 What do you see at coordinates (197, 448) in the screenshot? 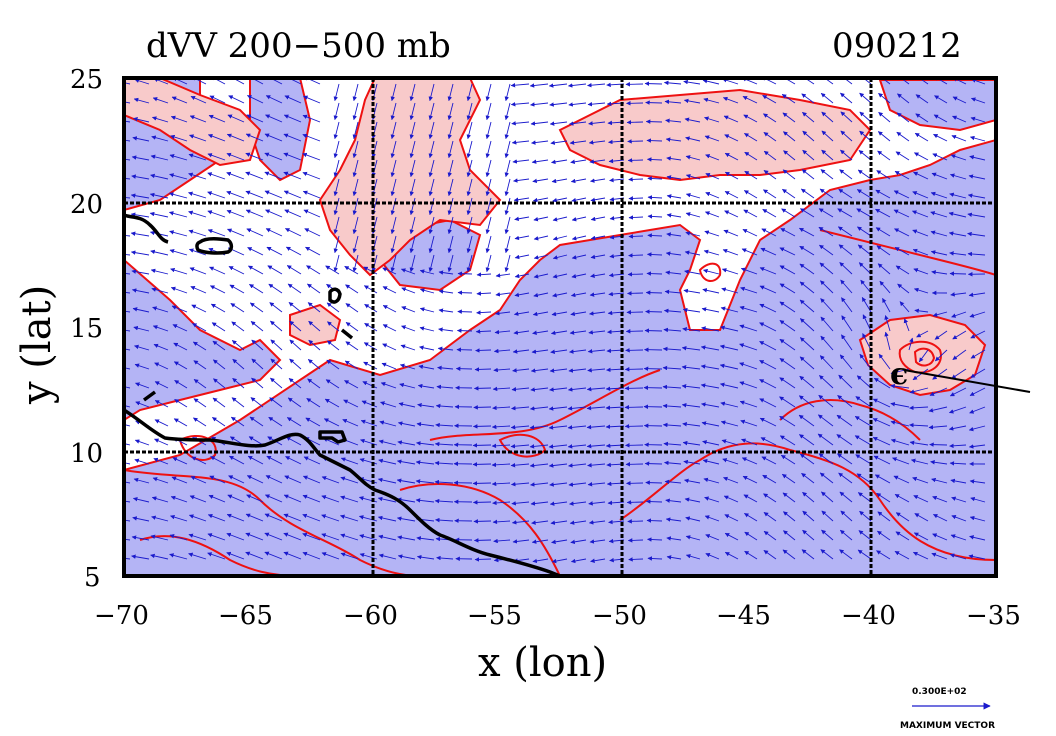
I see `contour-line` at bounding box center [197, 448].